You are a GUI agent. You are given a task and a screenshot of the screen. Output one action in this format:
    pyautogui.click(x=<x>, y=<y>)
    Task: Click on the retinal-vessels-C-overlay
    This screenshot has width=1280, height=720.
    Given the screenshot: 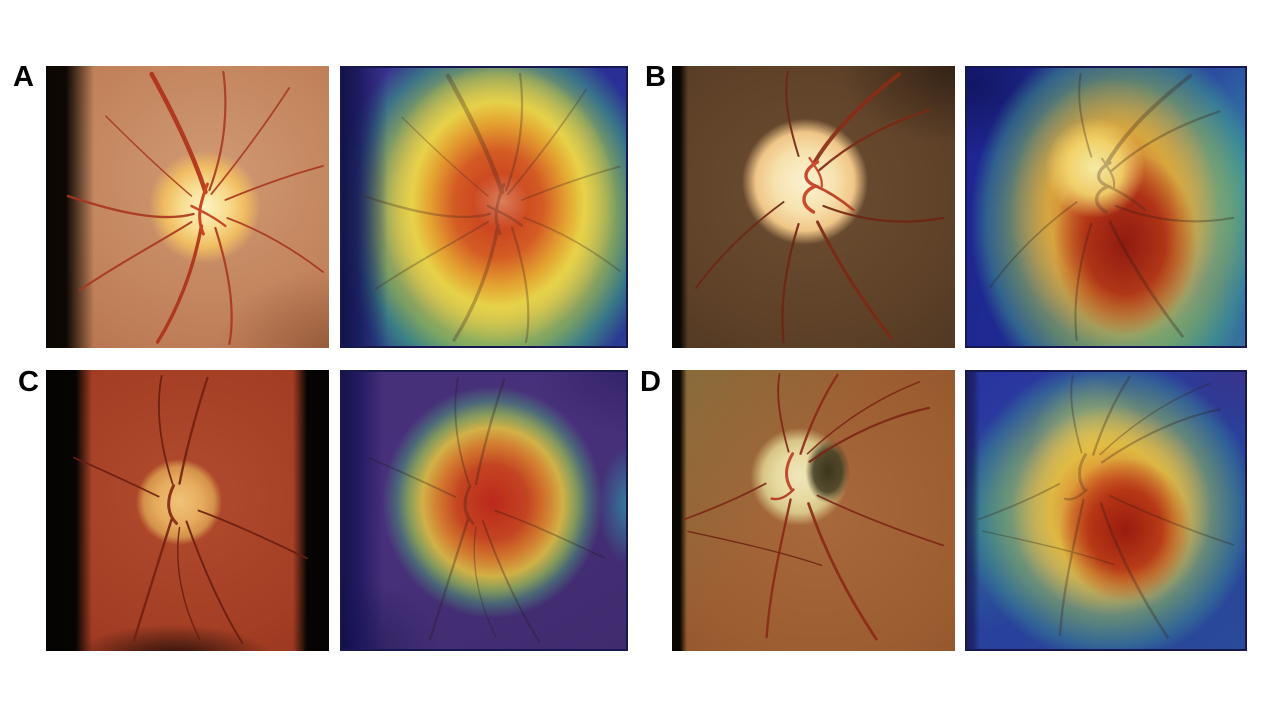 What is the action you would take?
    pyautogui.click(x=487, y=509)
    